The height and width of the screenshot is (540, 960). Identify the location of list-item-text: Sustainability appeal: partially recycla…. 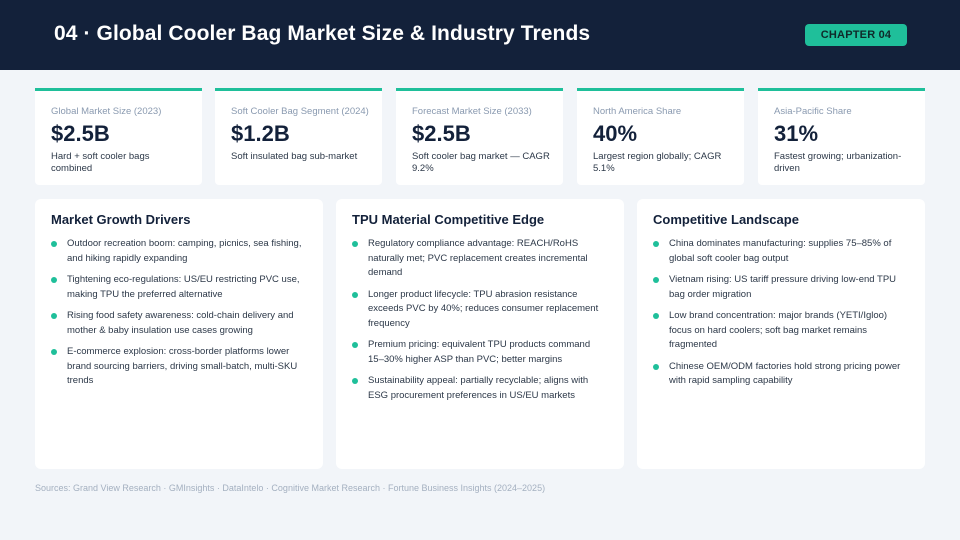
(478, 388).